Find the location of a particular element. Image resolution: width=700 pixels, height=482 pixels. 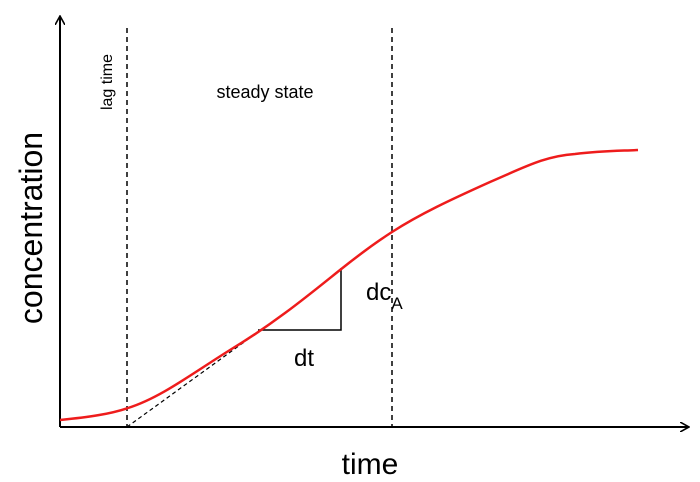

dc-label-subscript: A is located at coordinates (397, 303).